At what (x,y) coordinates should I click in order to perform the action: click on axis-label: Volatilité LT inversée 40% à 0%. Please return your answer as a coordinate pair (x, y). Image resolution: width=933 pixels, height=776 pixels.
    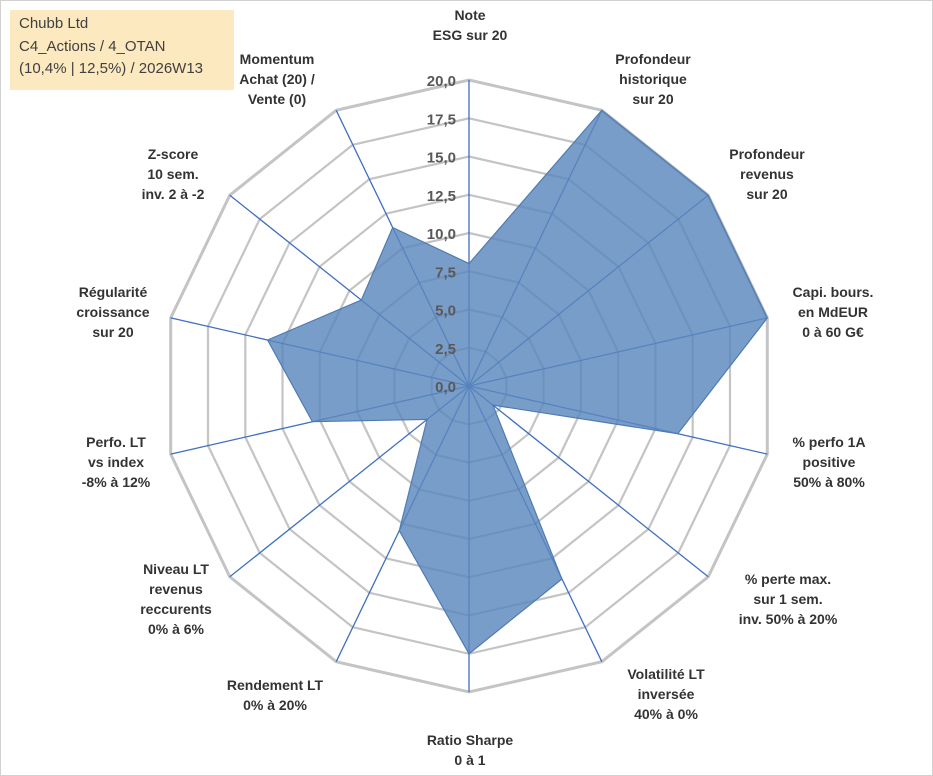
    Looking at the image, I should click on (666, 694).